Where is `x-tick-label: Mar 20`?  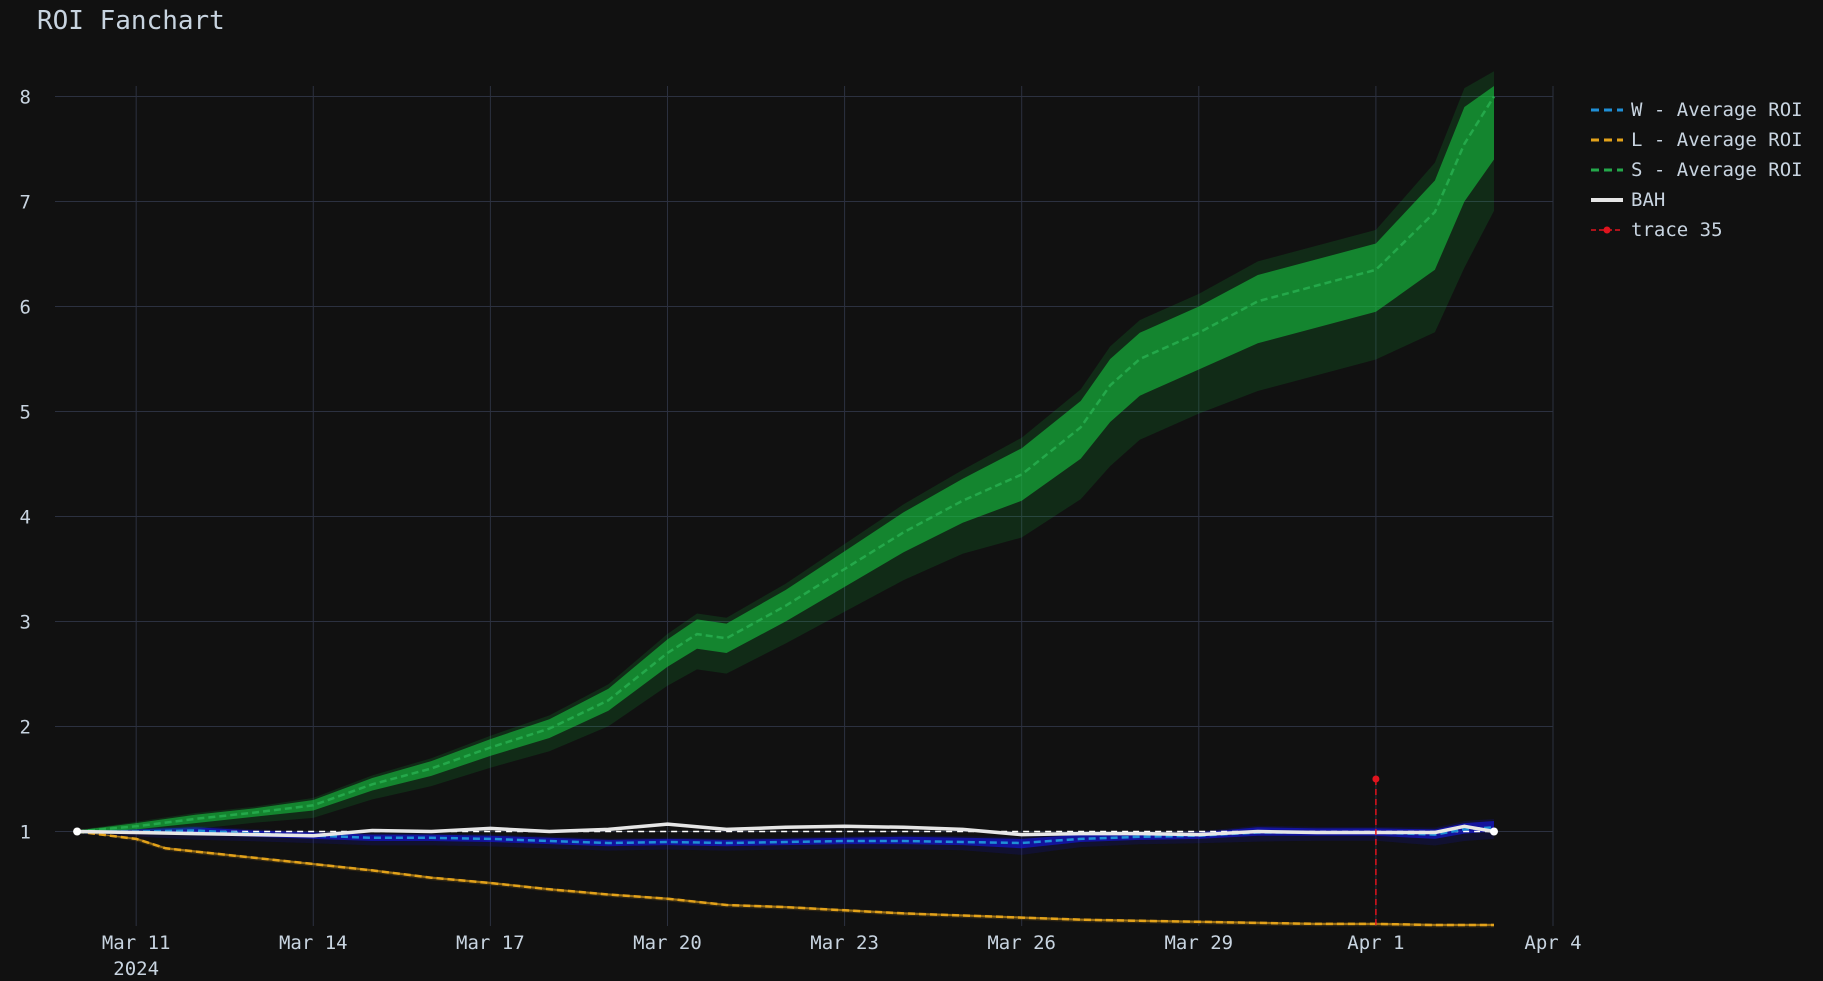 x-tick-label: Mar 20 is located at coordinates (667, 943).